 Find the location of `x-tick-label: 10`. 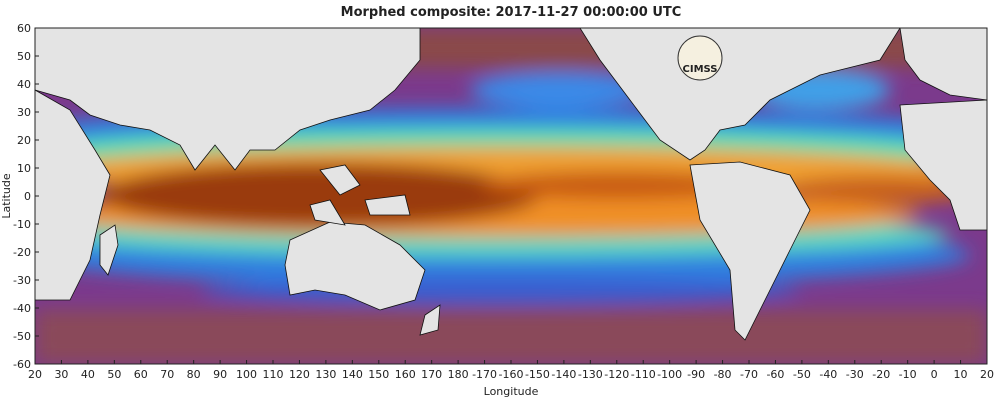

x-tick-label: 10 is located at coordinates (961, 374).